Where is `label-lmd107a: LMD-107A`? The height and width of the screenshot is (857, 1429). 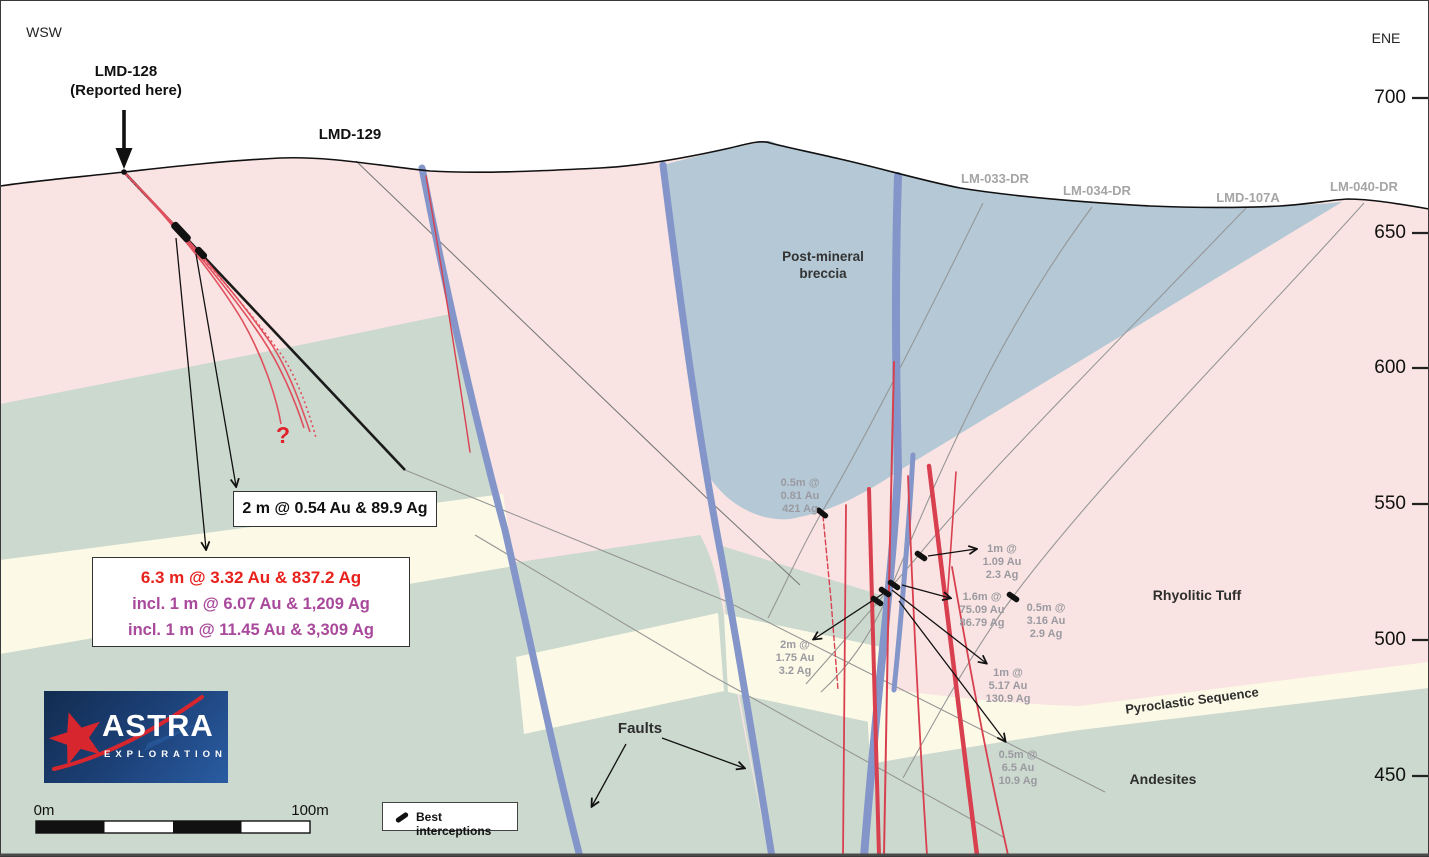
label-lmd107a: LMD-107A is located at coordinates (1248, 197).